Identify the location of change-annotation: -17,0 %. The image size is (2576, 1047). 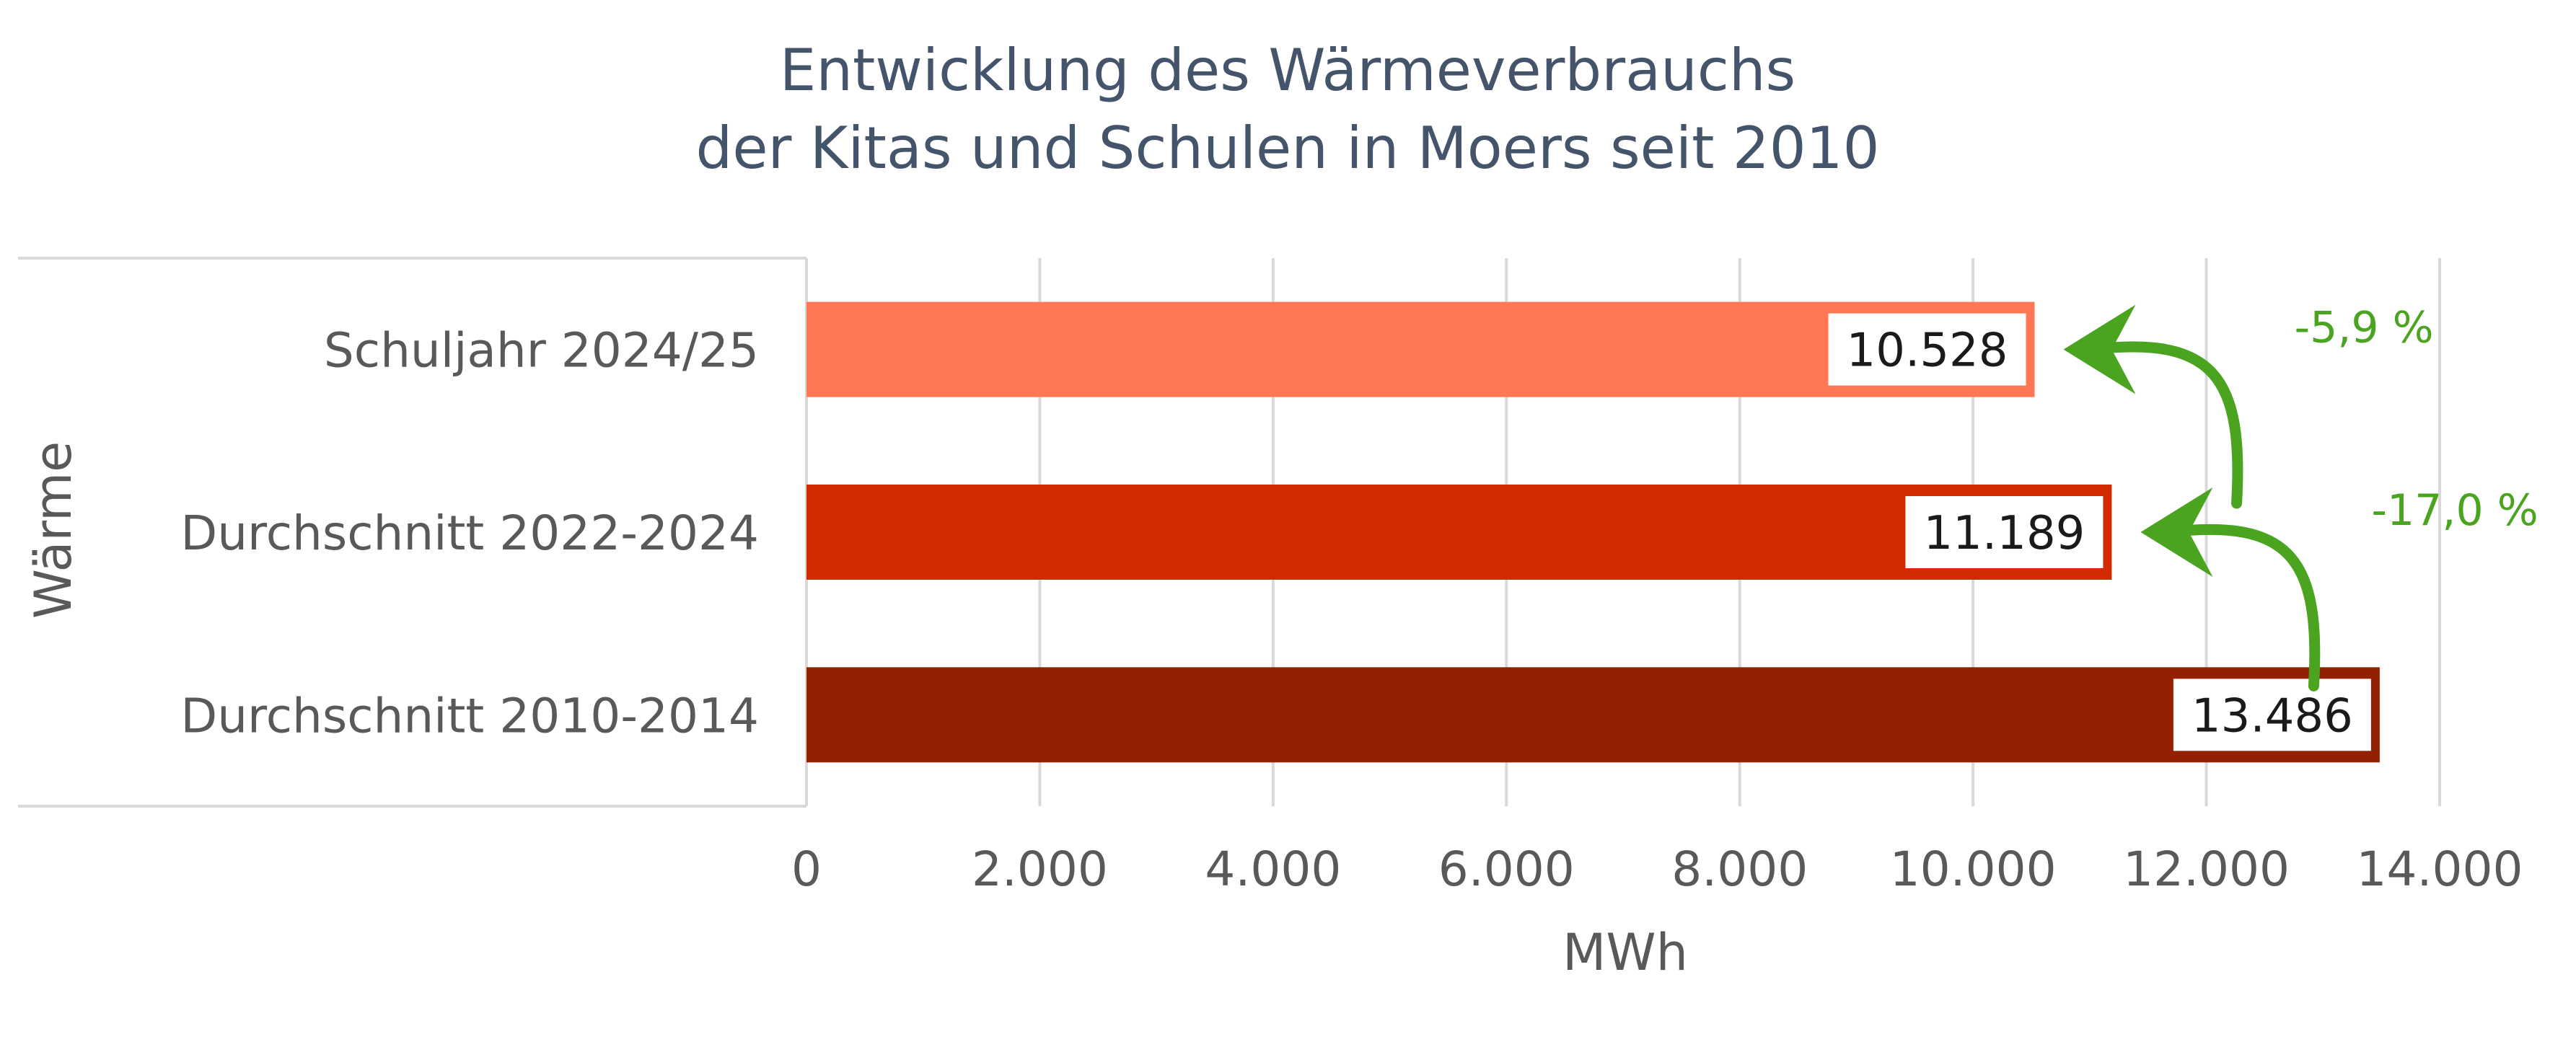
(2454, 510).